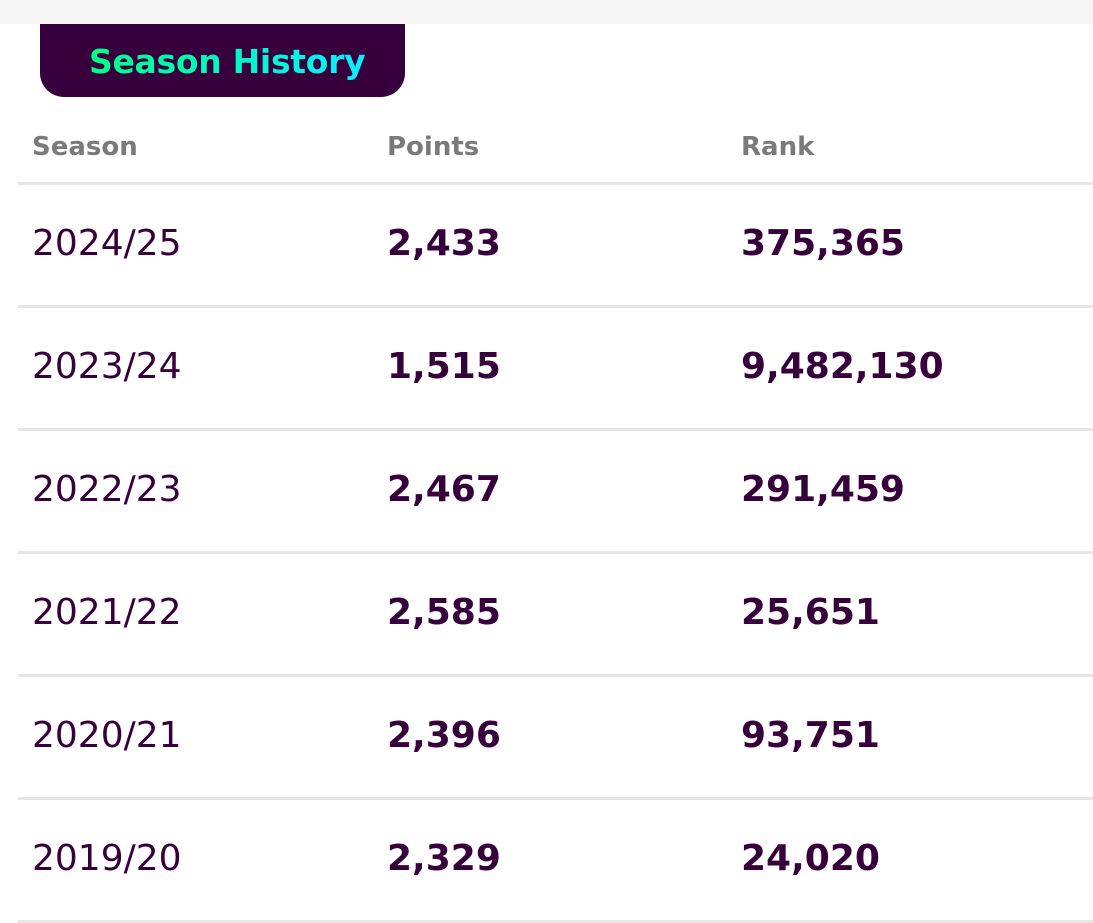 Image resolution: width=1093 pixels, height=923 pixels. I want to click on top-edge-strip, so click(546, 12).